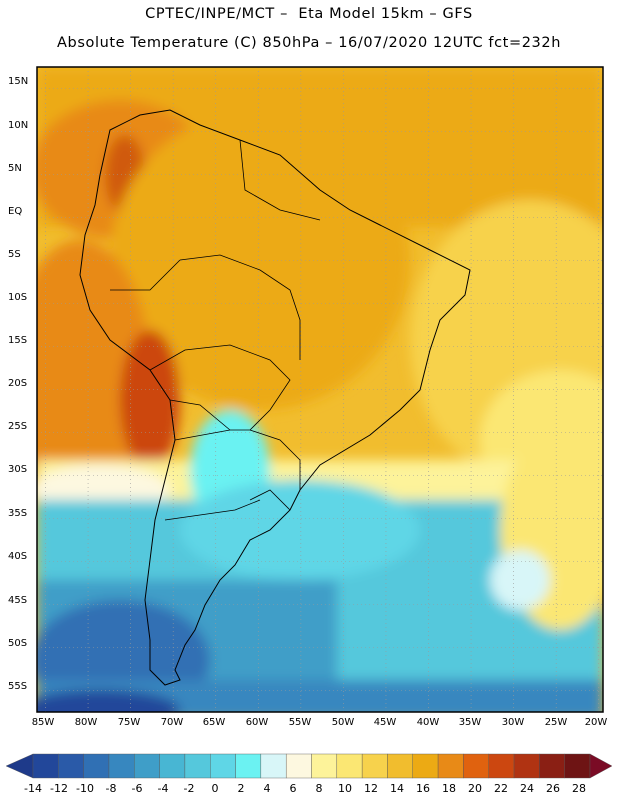 This screenshot has width=618, height=800. I want to click on scale-label: 16, so click(423, 788).